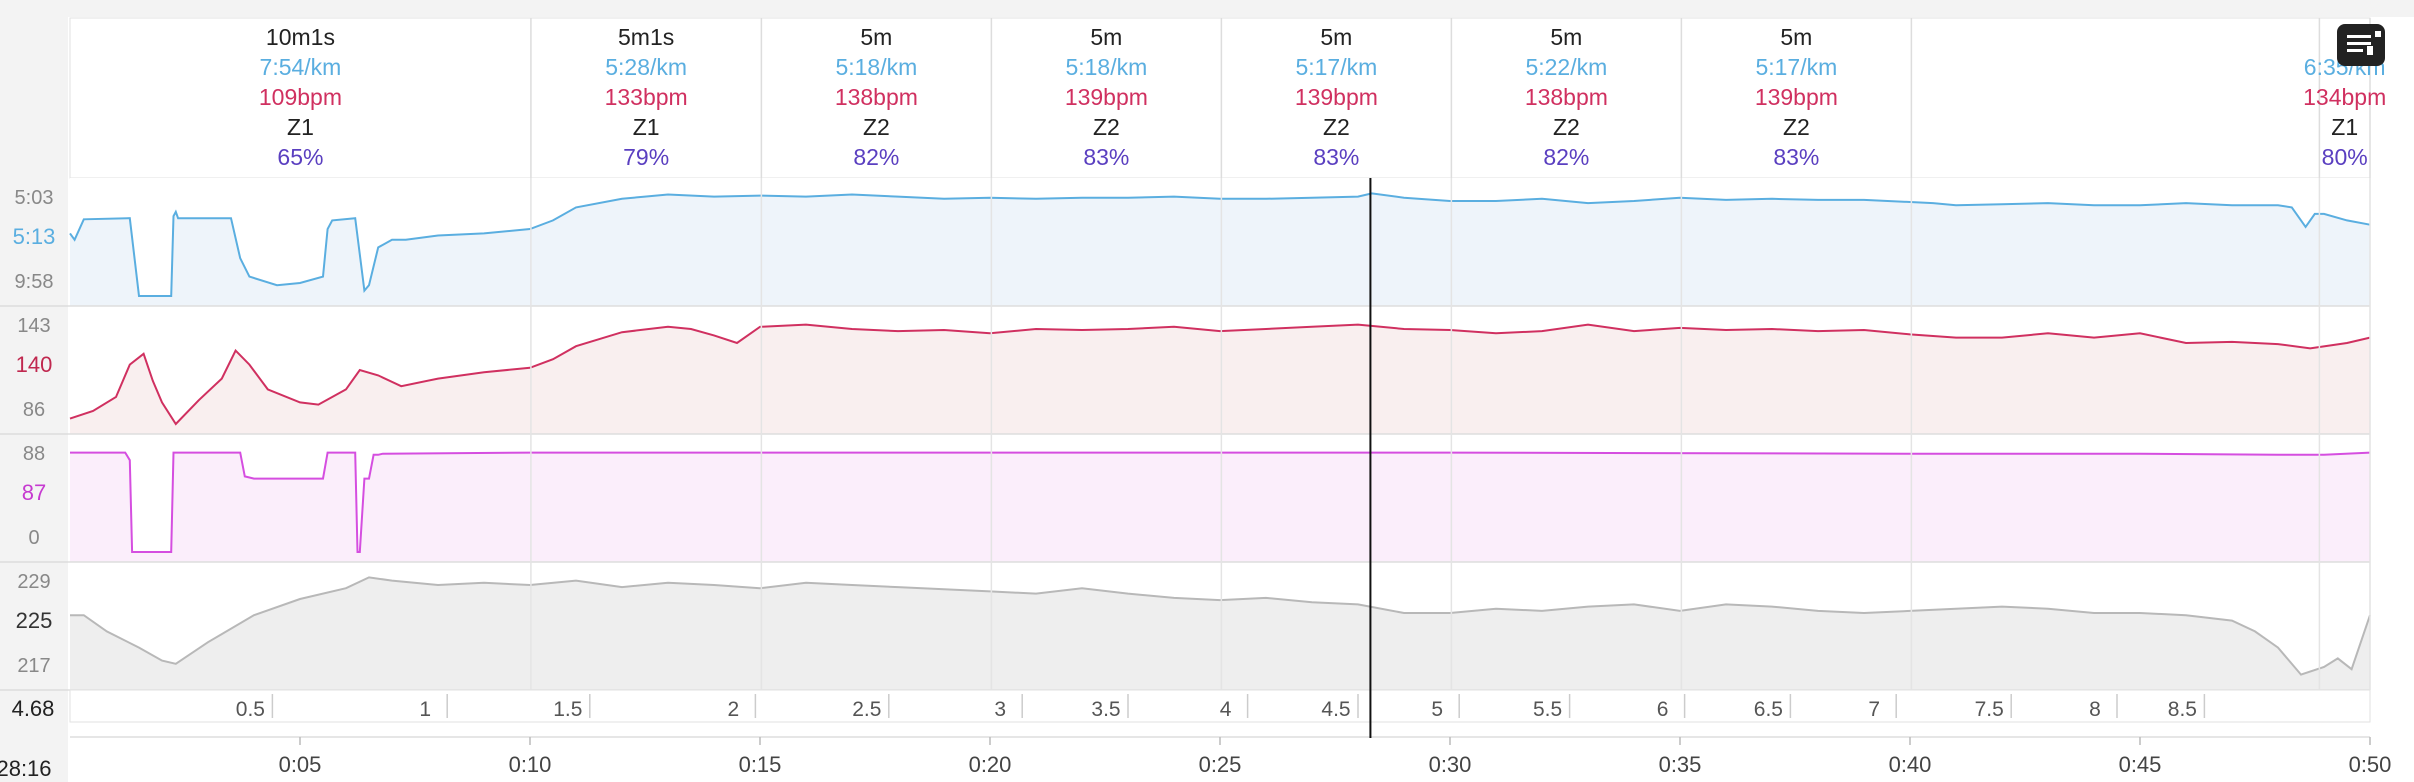 Image resolution: width=2414 pixels, height=782 pixels. Describe the element at coordinates (250, 709) in the screenshot. I see `distance-tick-label: 0.5` at that location.